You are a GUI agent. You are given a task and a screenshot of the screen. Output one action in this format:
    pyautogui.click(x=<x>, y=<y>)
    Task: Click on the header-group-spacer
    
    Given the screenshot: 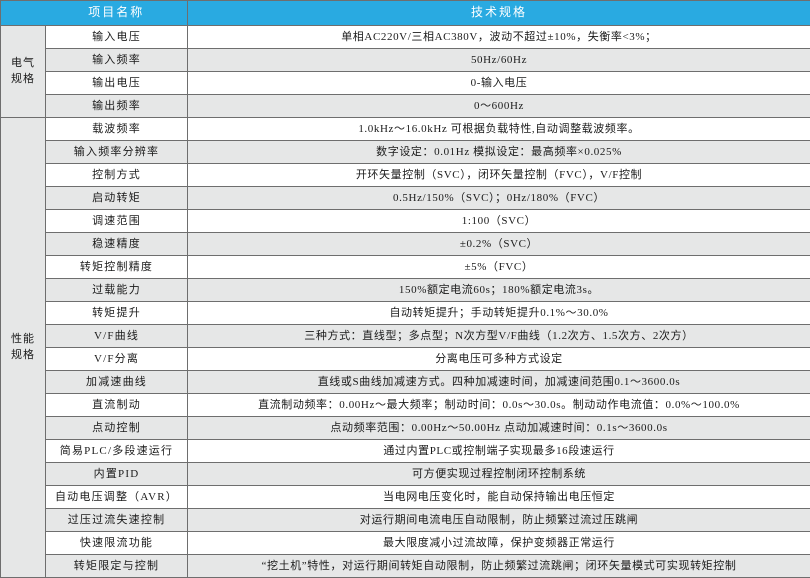 What is the action you would take?
    pyautogui.click(x=23, y=13)
    